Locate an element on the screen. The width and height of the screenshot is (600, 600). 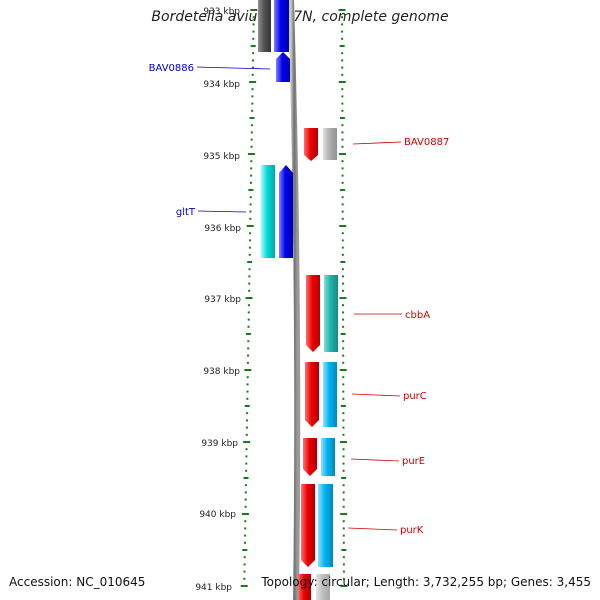
gene-label-gltt: gltT is located at coordinates (186, 212).